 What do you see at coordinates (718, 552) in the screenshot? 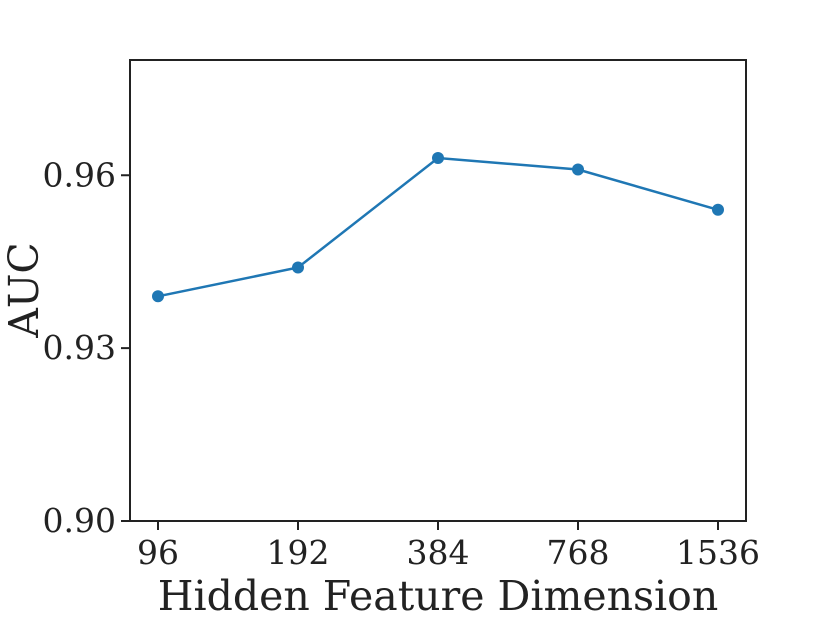
I see `x-tick-label: 1536` at bounding box center [718, 552].